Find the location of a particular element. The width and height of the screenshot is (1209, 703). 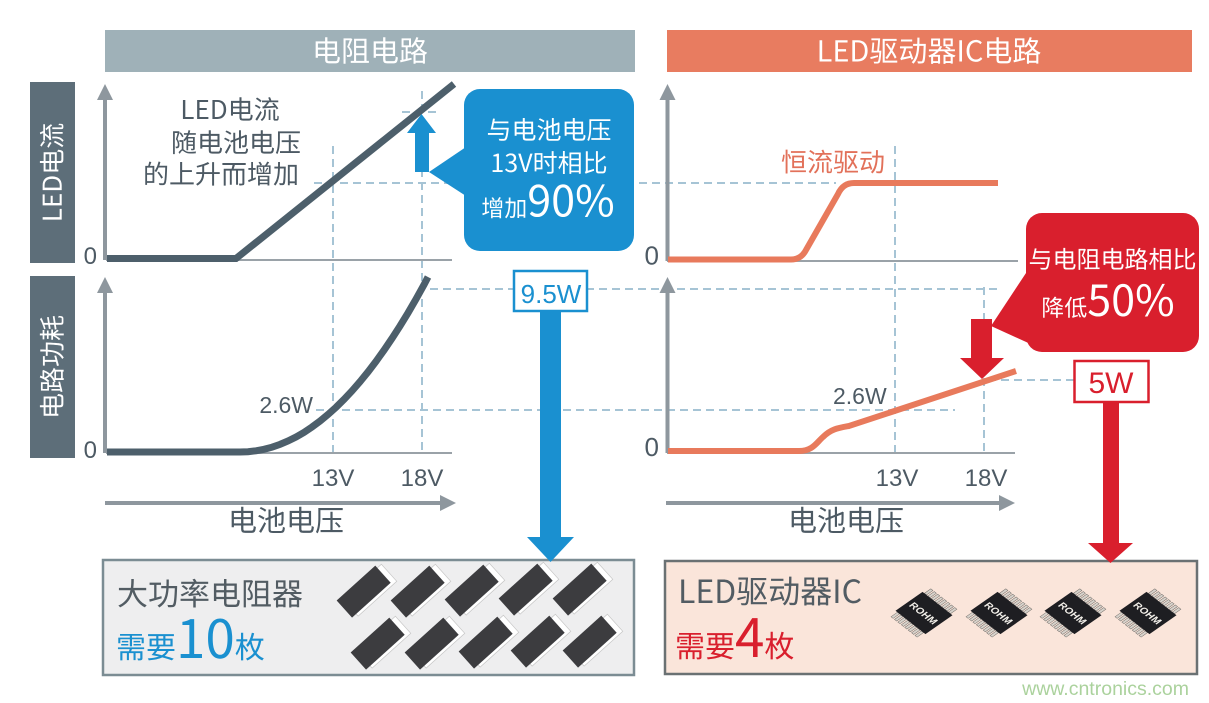

svg-text: www.cntronics.com is located at coordinates (1105, 689).